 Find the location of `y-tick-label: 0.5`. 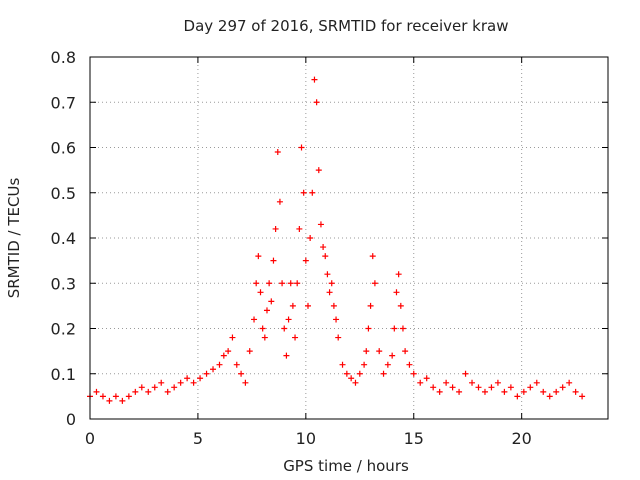

y-tick-label: 0.5 is located at coordinates (63, 193).